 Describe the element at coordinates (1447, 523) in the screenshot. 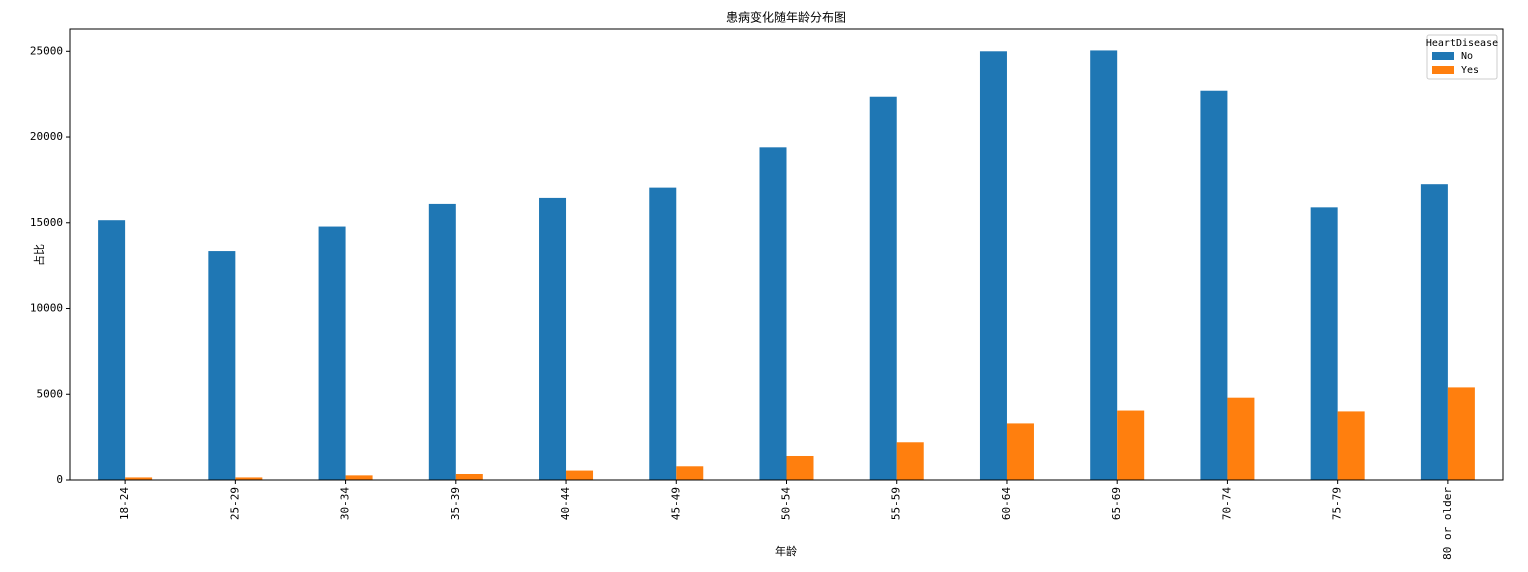

I see `x-tick-label: 80 or older` at that location.